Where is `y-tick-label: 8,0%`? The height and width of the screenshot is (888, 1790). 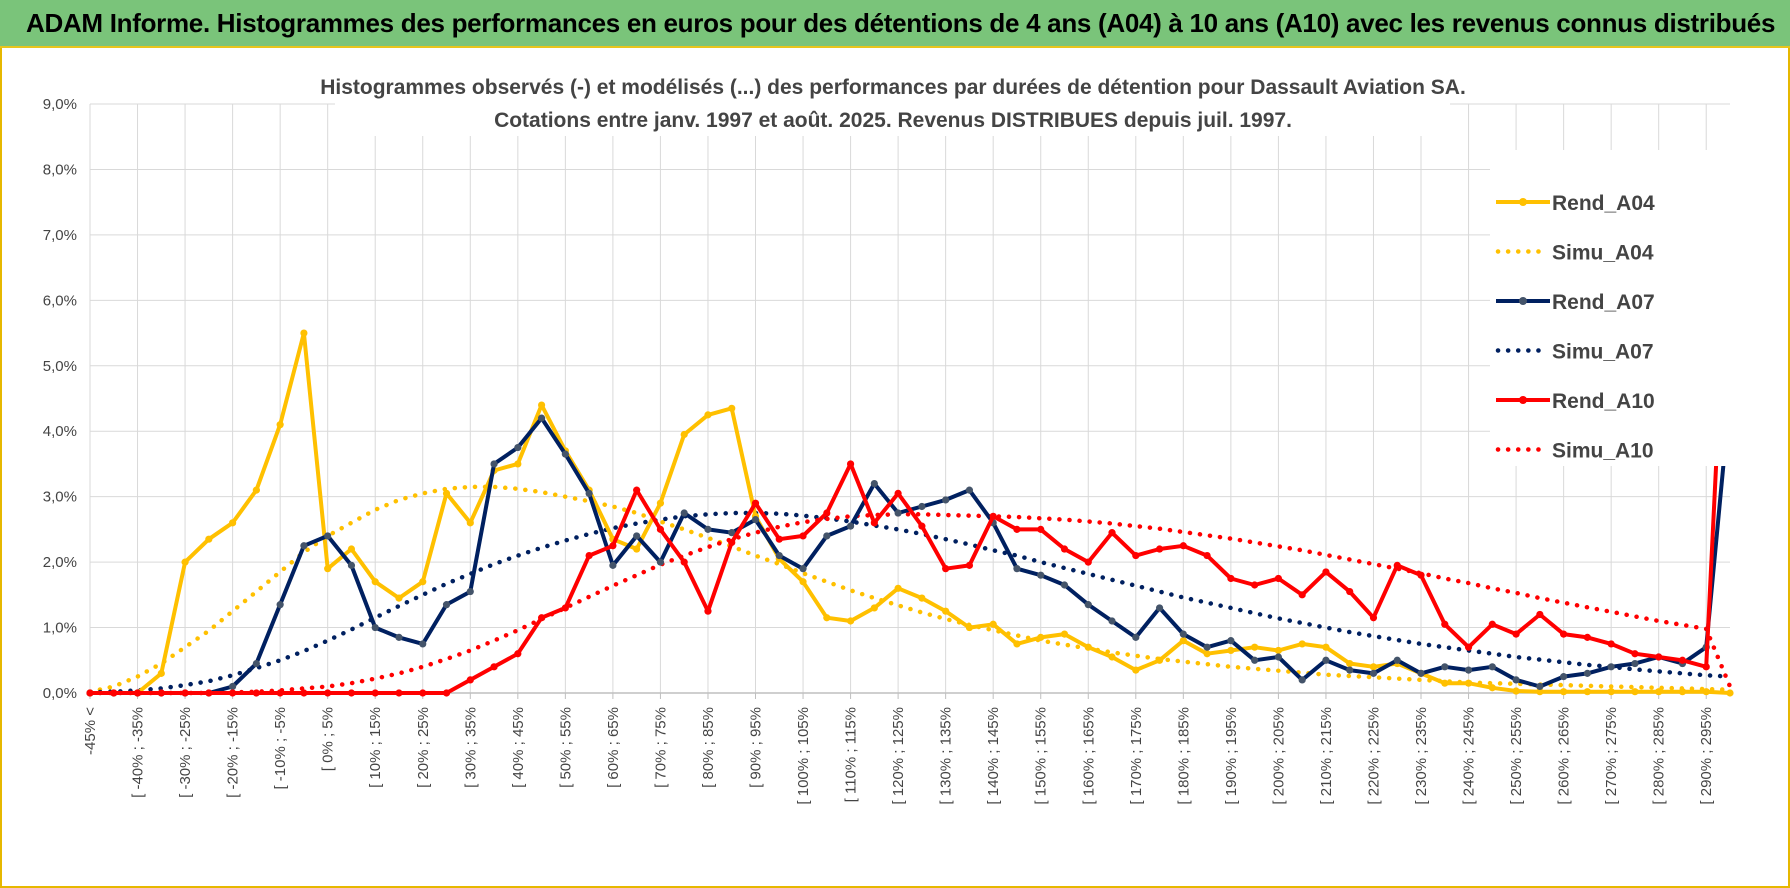 y-tick-label: 8,0% is located at coordinates (60, 169).